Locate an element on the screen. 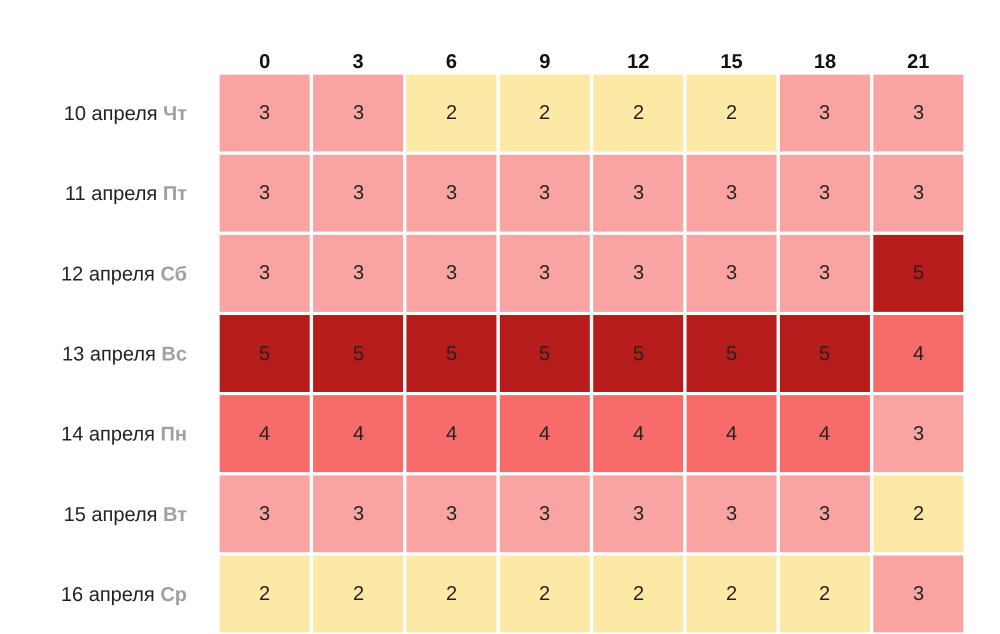  y-tick-label: 13 апреля is located at coordinates (109, 355).